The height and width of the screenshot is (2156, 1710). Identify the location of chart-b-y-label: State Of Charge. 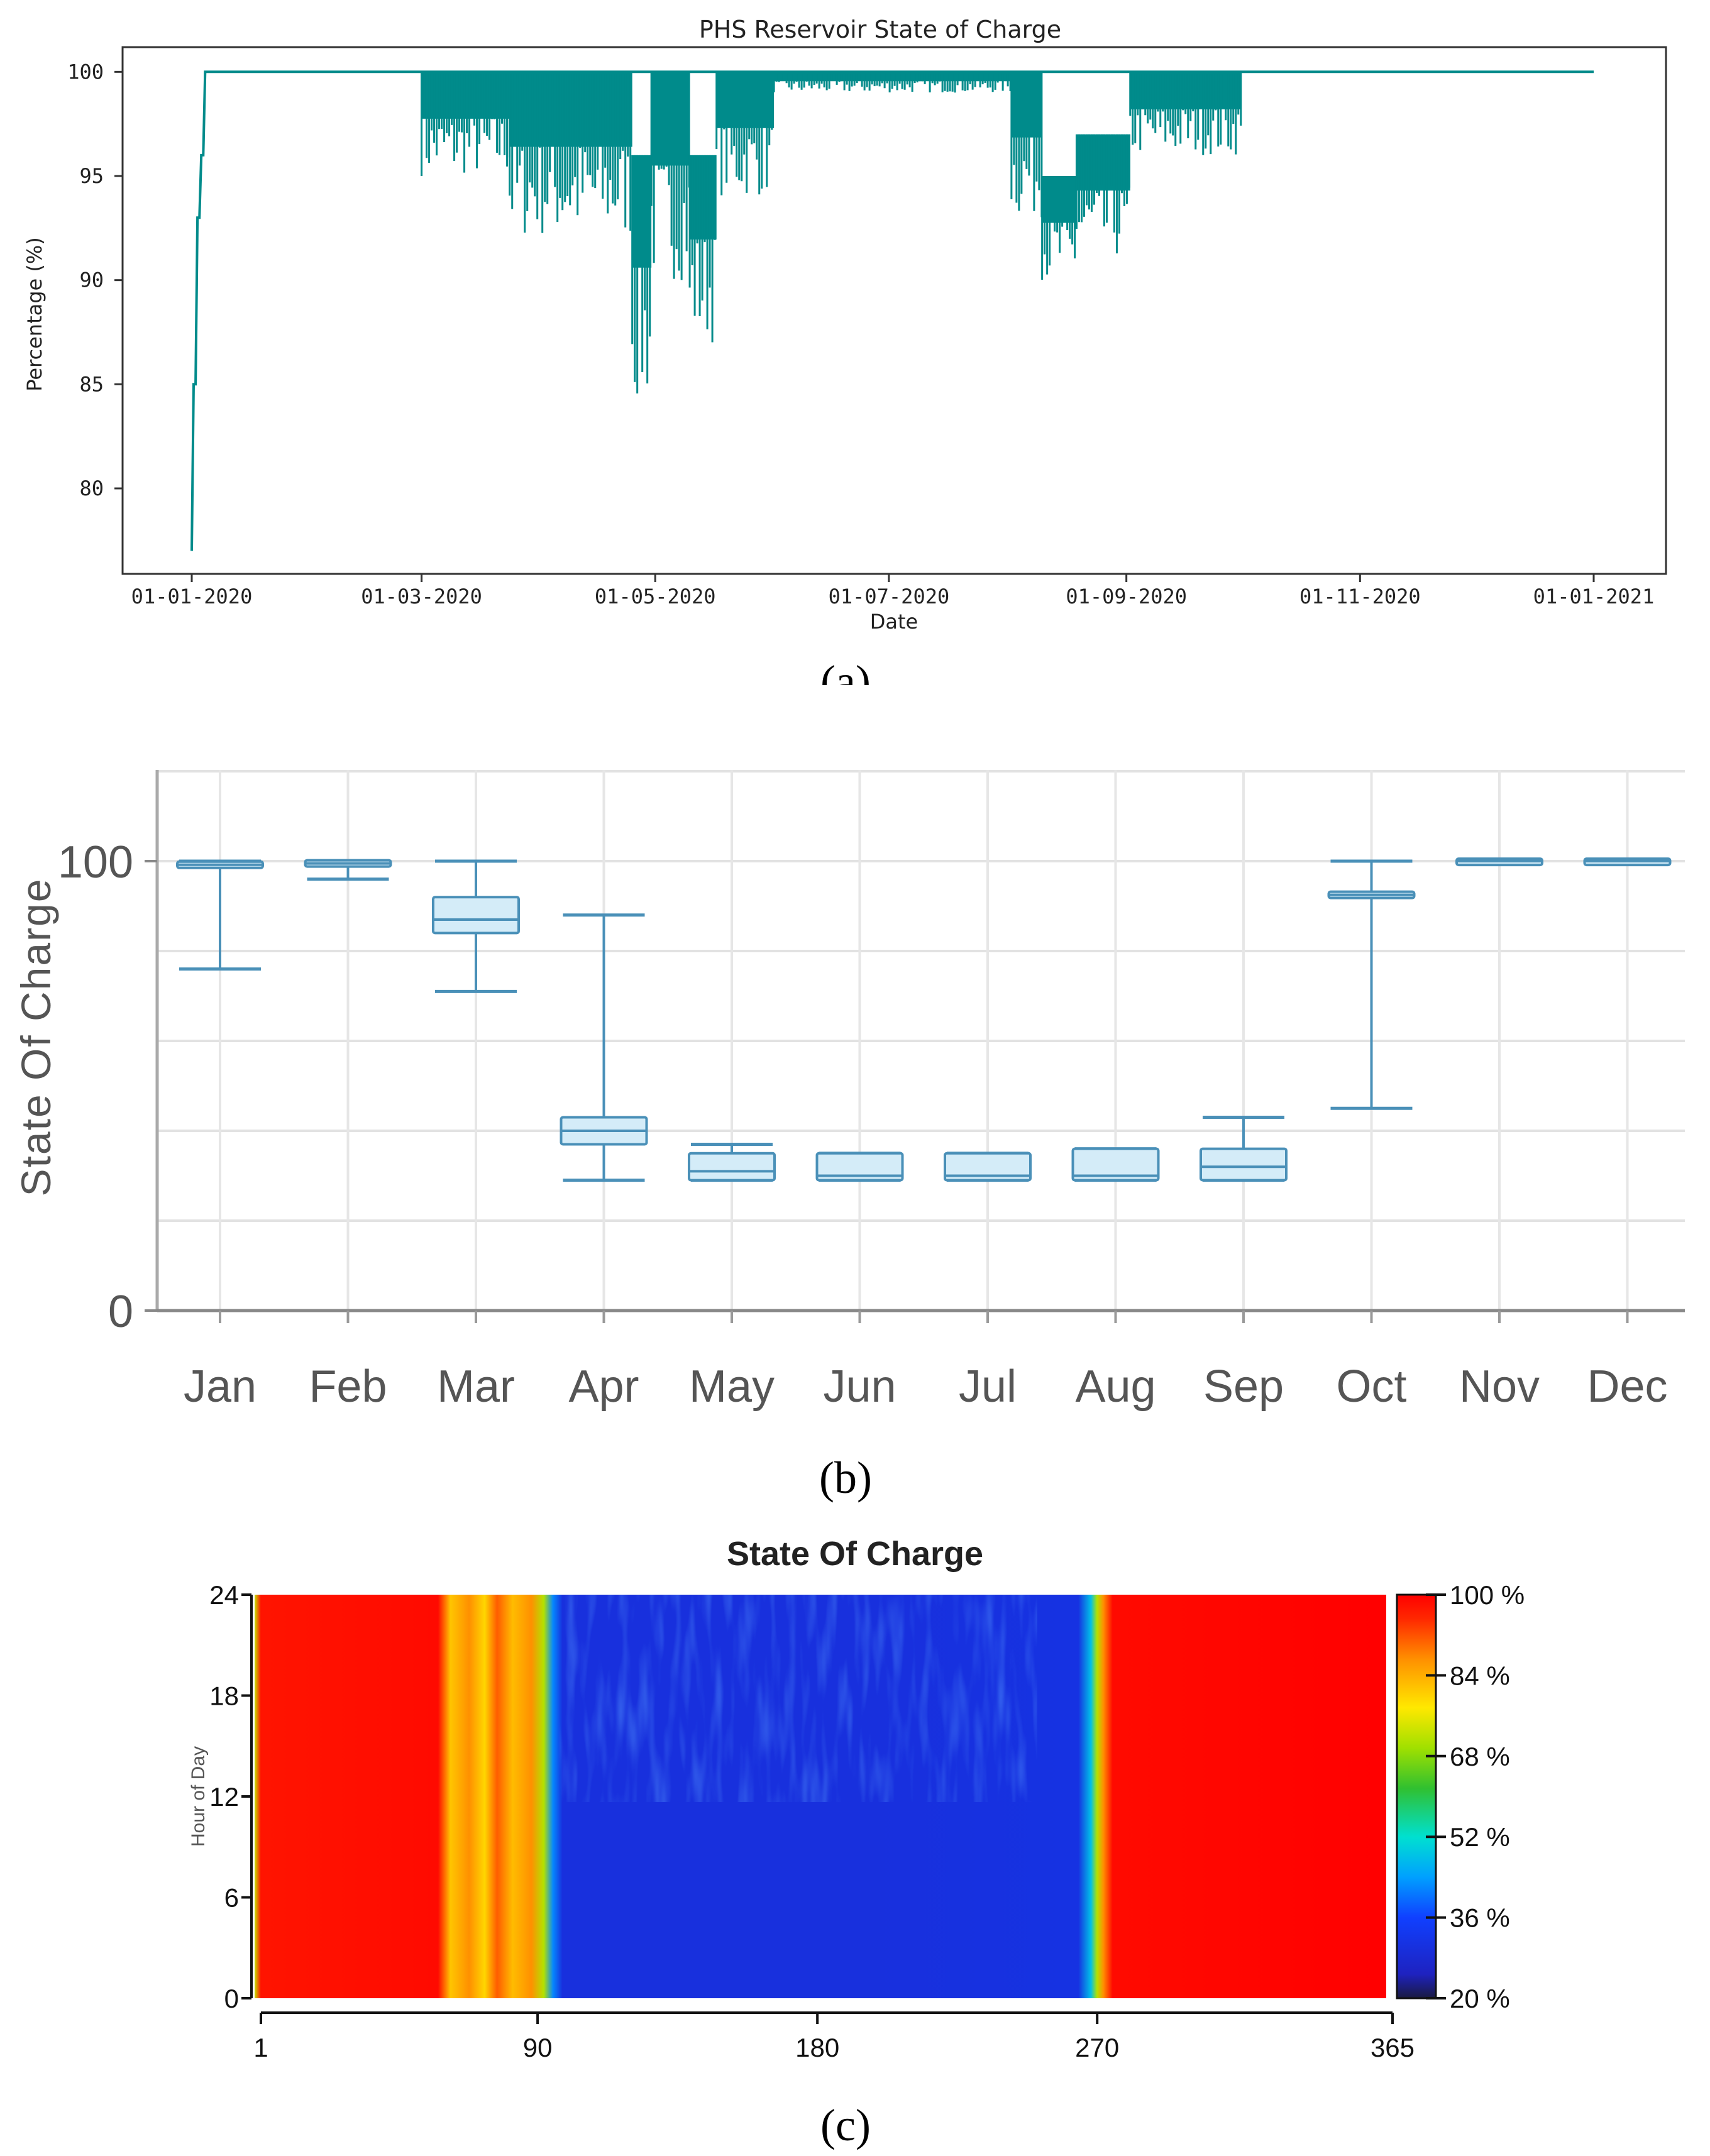
(36, 1037).